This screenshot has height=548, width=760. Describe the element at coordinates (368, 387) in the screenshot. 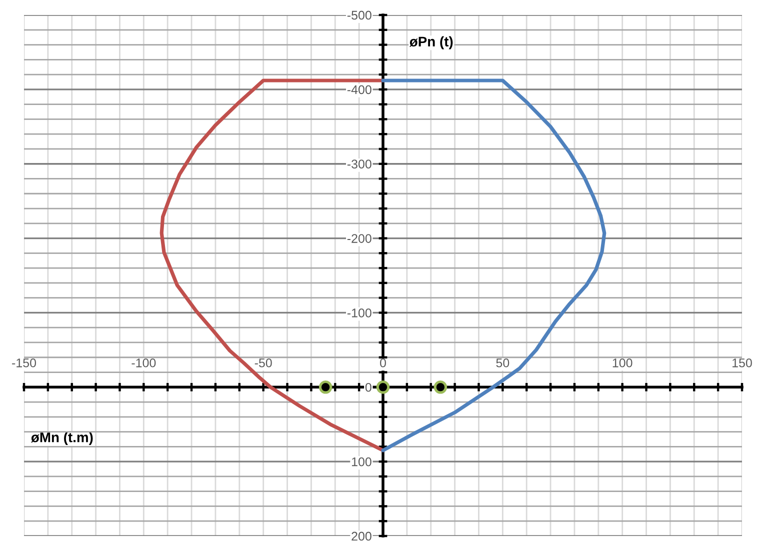

I see `y-tick-label: 0` at that location.